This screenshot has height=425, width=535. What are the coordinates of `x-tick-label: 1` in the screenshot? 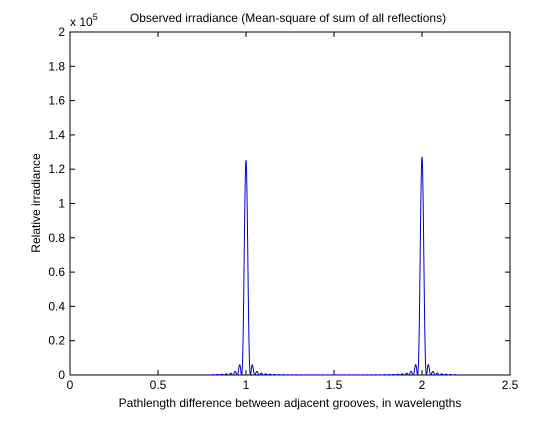 It's located at (246, 385).